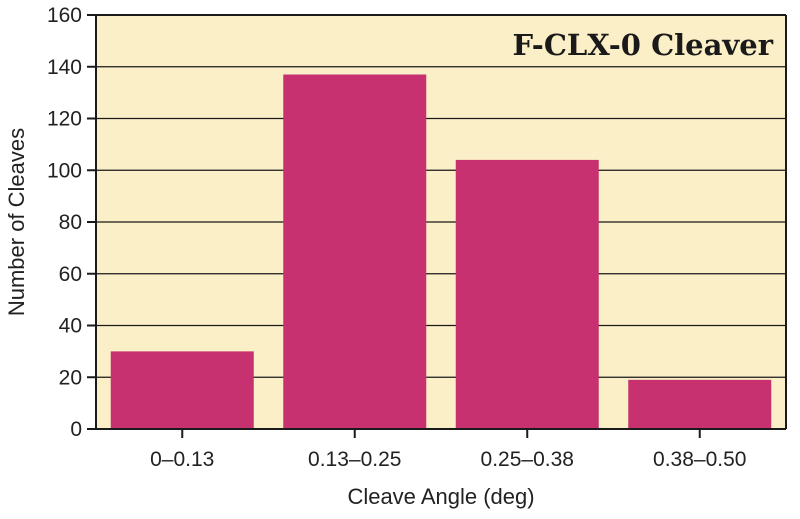 The width and height of the screenshot is (800, 519). I want to click on x-axis-title: Cleave Angle (deg), so click(440, 496).